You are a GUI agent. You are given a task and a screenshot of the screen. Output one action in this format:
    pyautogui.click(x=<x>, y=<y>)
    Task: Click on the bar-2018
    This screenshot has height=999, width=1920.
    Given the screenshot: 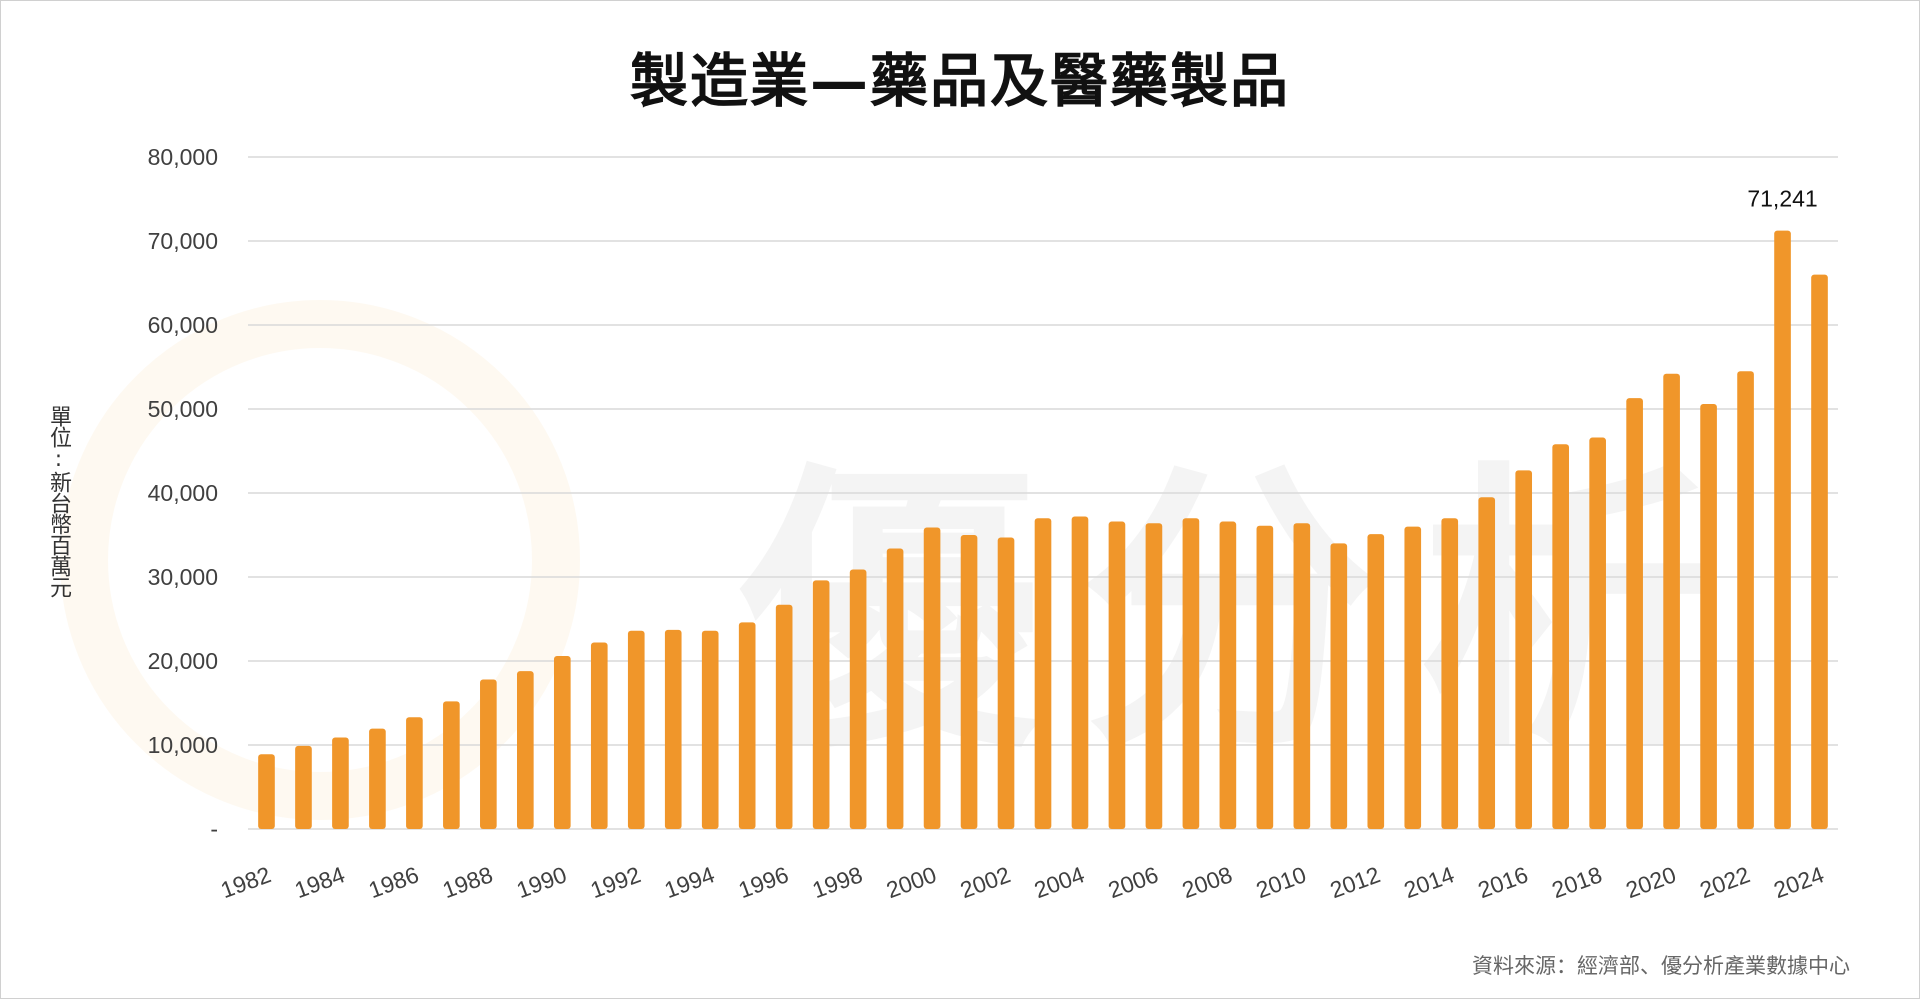 What is the action you would take?
    pyautogui.click(x=1597, y=633)
    